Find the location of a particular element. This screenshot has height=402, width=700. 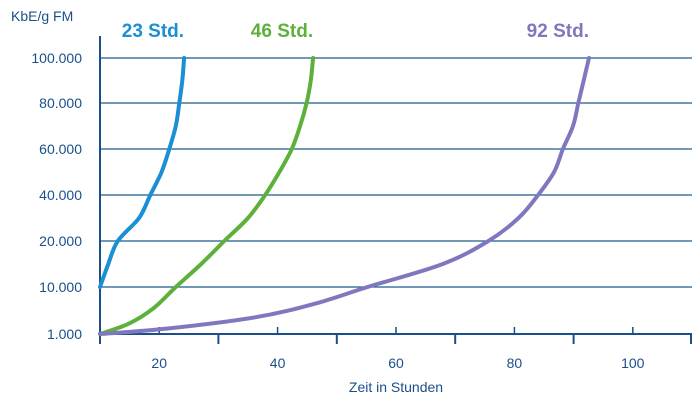

y-tick-label: 40.000 is located at coordinates (60, 195).